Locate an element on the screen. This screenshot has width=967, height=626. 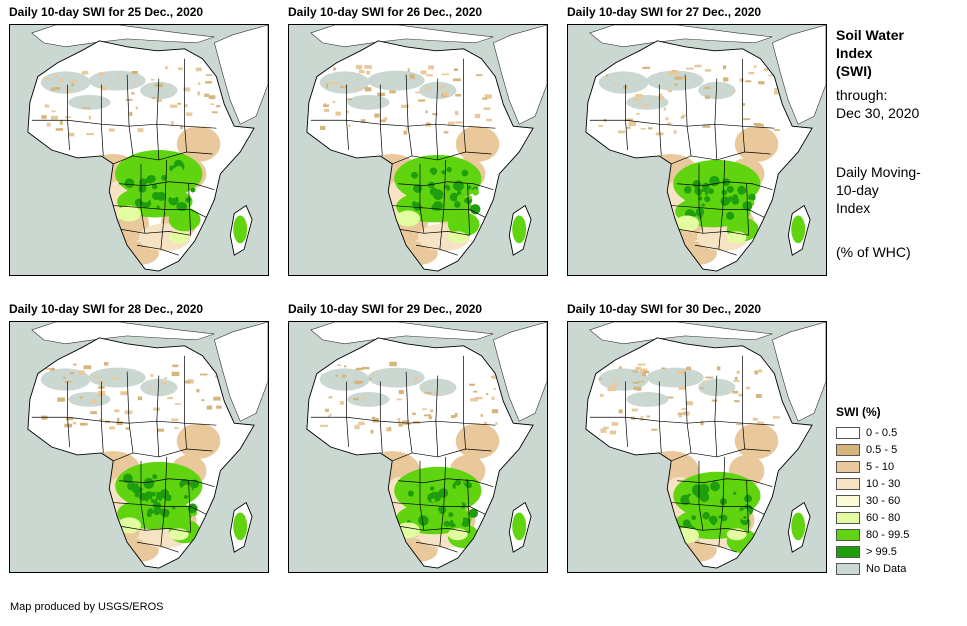
legend-item: 10 - 30 is located at coordinates (872, 483).